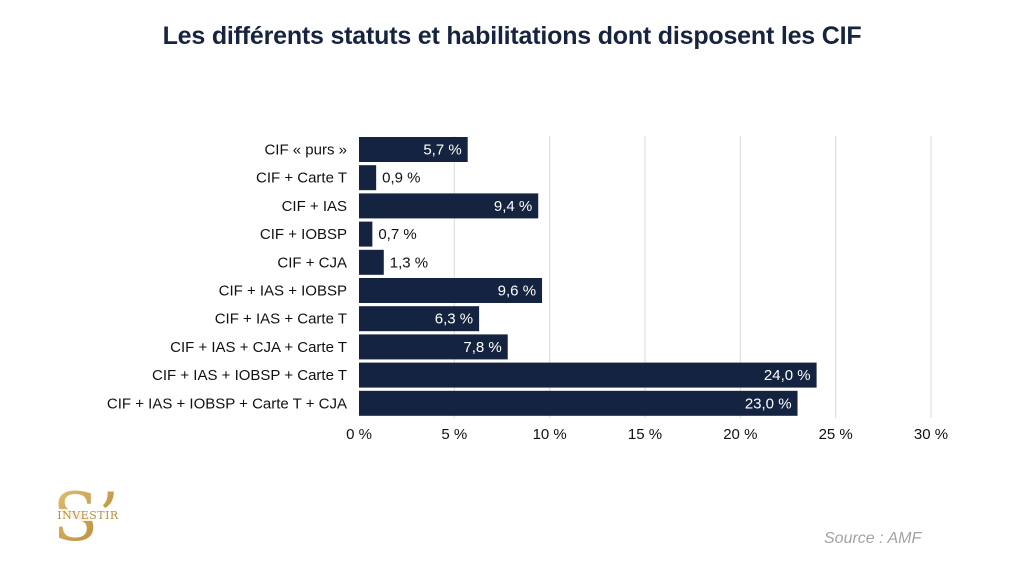 Image resolution: width=1024 pixels, height=576 pixels. I want to click on x-tick-label: 30 %, so click(931, 434).